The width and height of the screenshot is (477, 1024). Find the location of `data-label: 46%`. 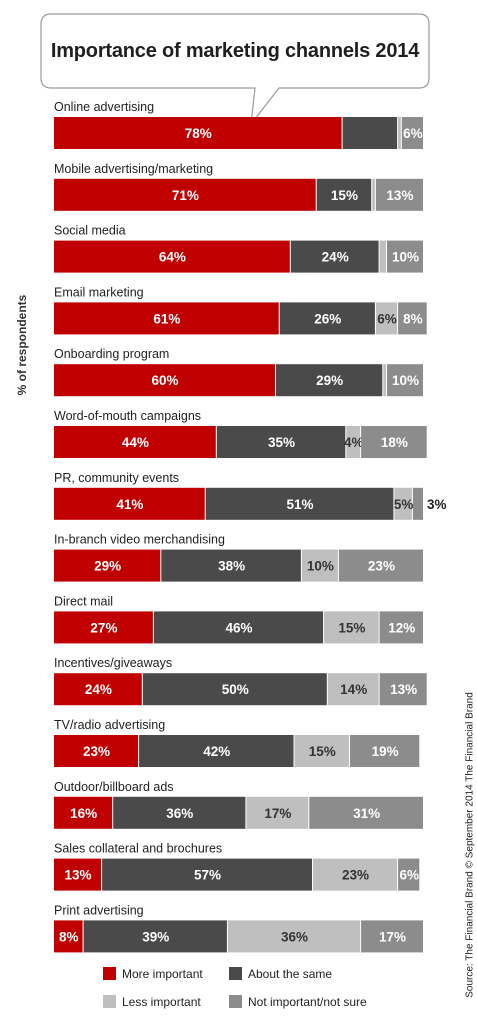

data-label: 46% is located at coordinates (238, 627).